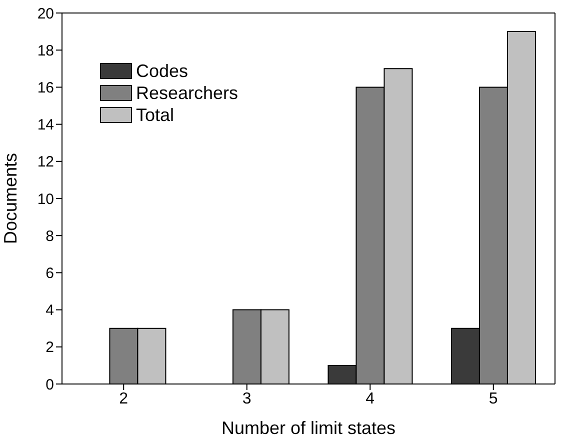 The image size is (566, 444). What do you see at coordinates (50, 311) in the screenshot?
I see `y-tick-label: 4` at bounding box center [50, 311].